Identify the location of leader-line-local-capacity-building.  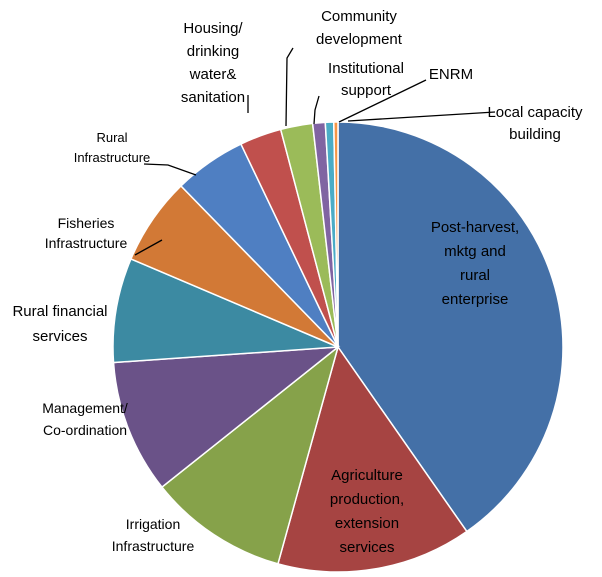
(421, 116).